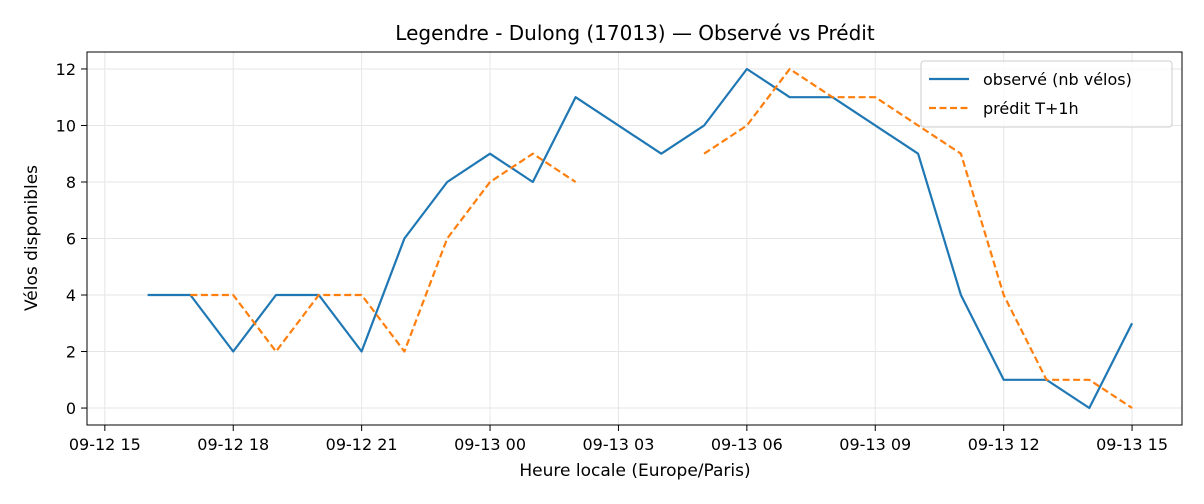 The image size is (1204, 504). What do you see at coordinates (66, 125) in the screenshot?
I see `y-tick-label: 10` at bounding box center [66, 125].